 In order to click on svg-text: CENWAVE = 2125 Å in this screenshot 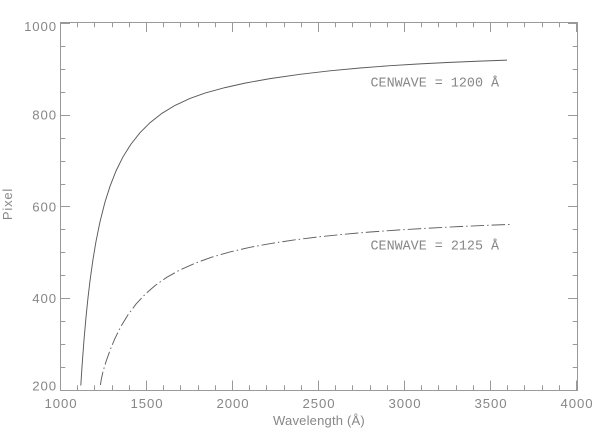, I will do `click(436, 247)`.